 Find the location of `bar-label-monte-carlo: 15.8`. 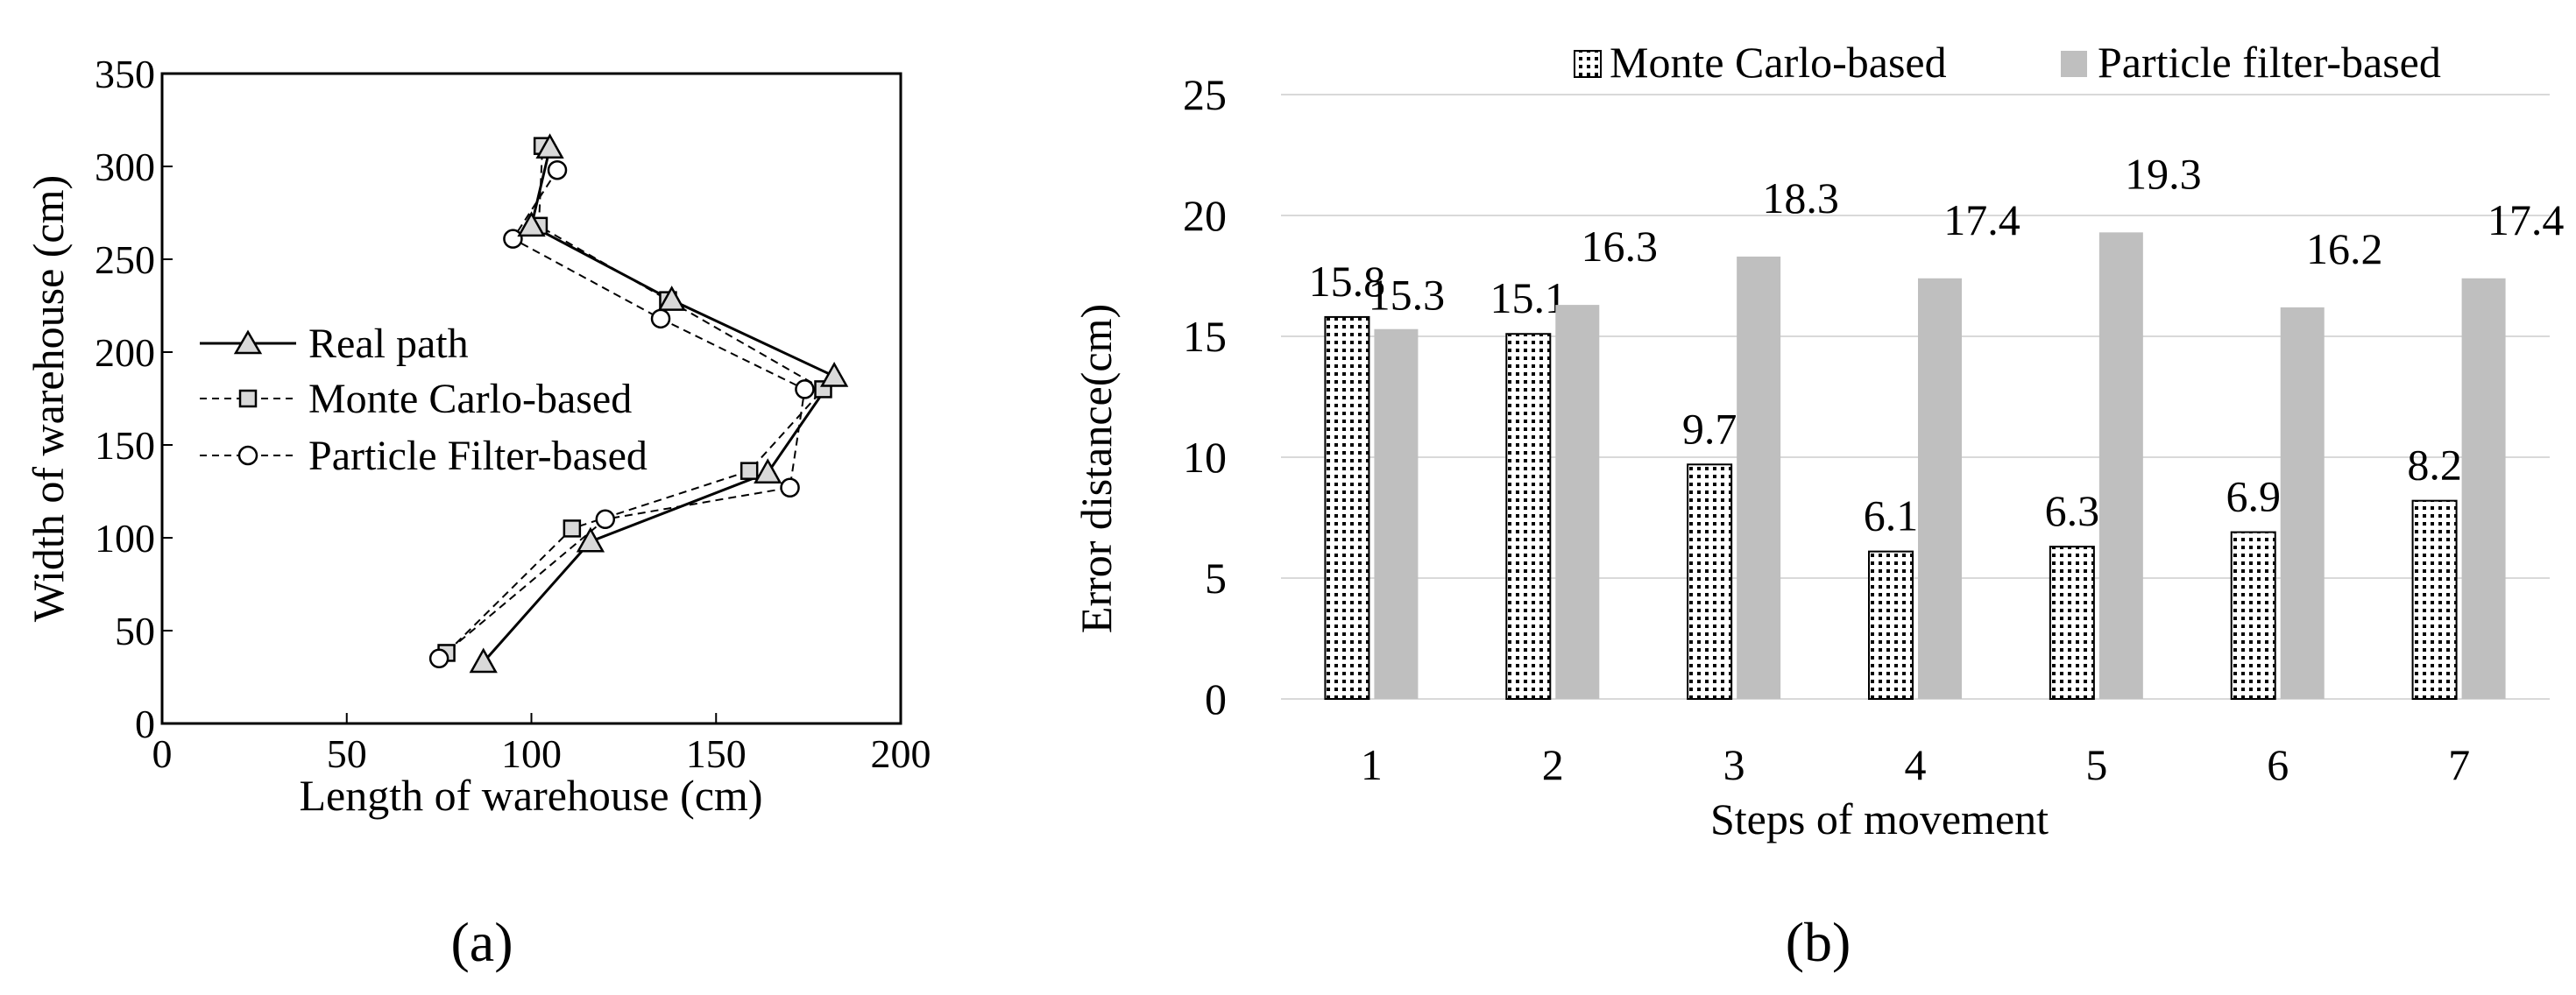

bar-label-monte-carlo: 15.8 is located at coordinates (1347, 281).